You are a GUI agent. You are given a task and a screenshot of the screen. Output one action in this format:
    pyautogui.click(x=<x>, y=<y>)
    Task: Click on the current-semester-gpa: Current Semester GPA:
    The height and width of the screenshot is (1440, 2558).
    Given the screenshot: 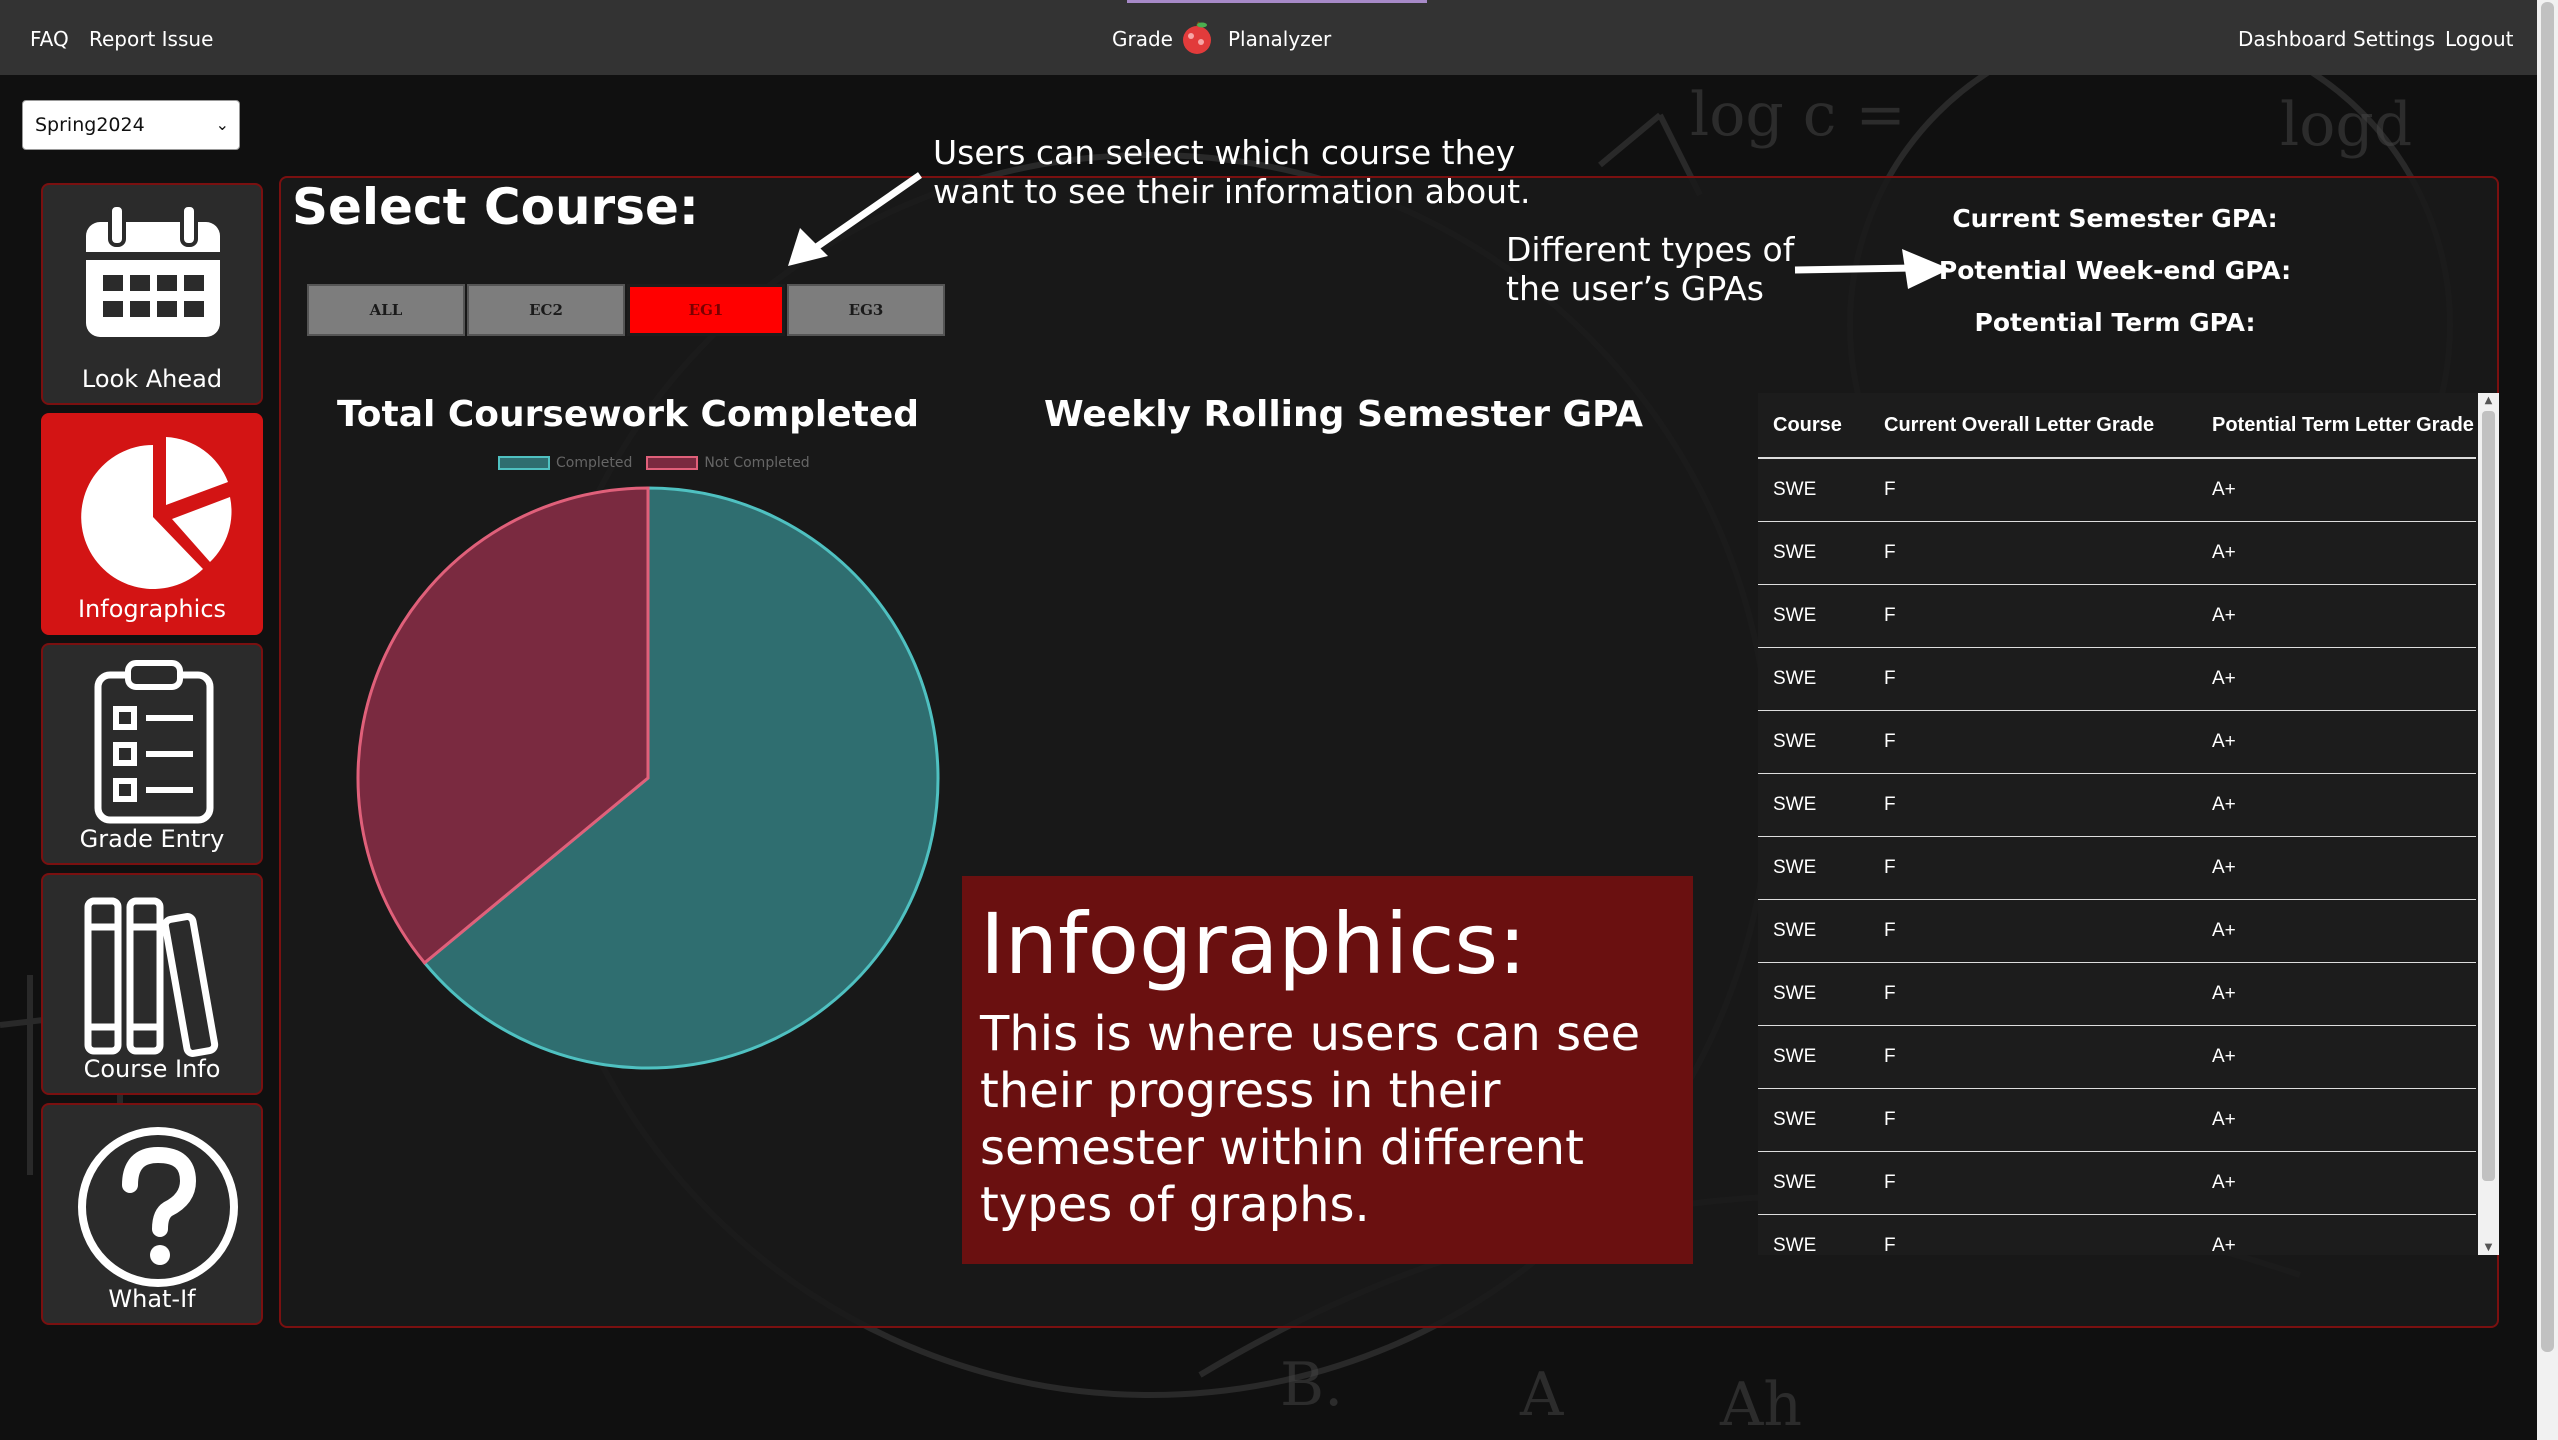 What is the action you would take?
    pyautogui.click(x=2115, y=218)
    